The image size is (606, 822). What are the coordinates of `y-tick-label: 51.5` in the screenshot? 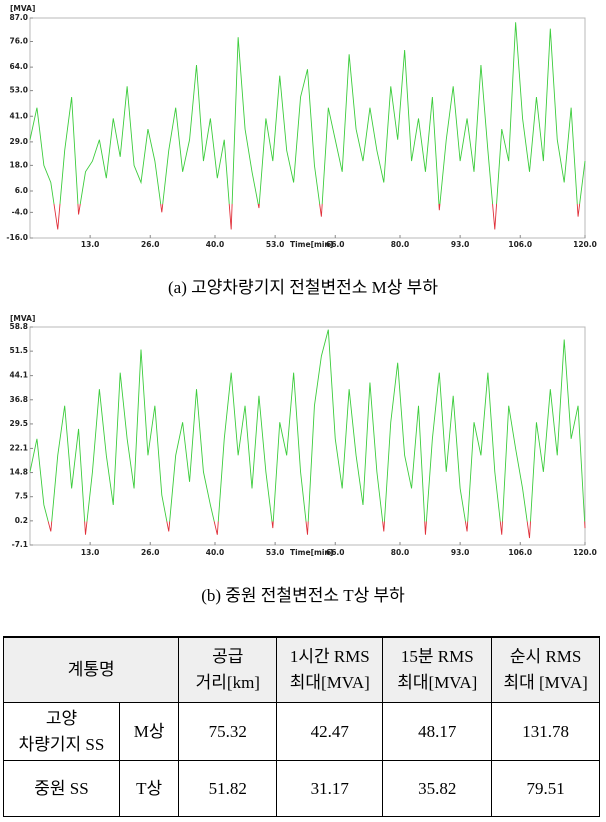 It's located at (18, 350).